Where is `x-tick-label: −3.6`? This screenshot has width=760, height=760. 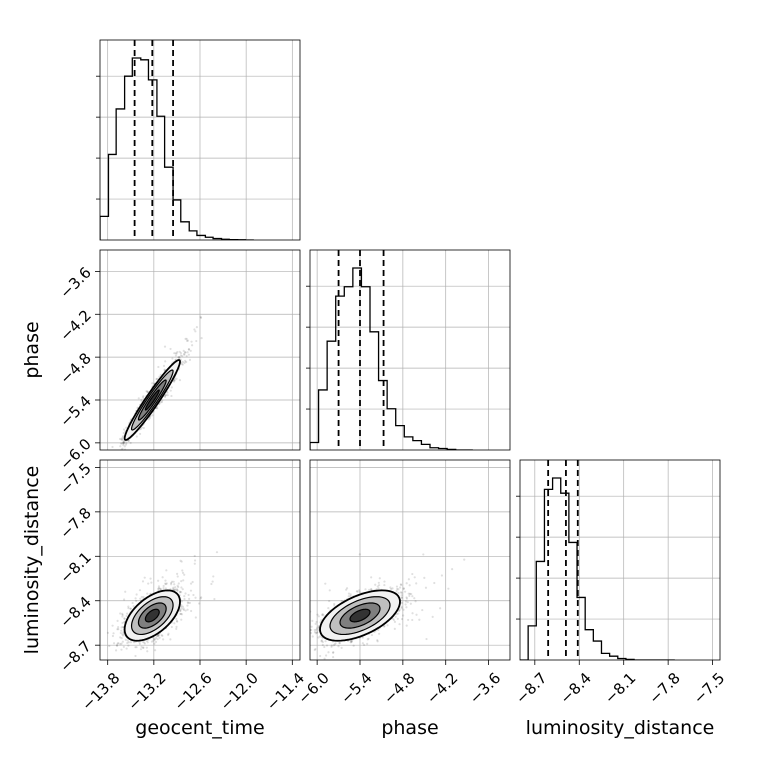
x-tick-label: −3.6 is located at coordinates (485, 688).